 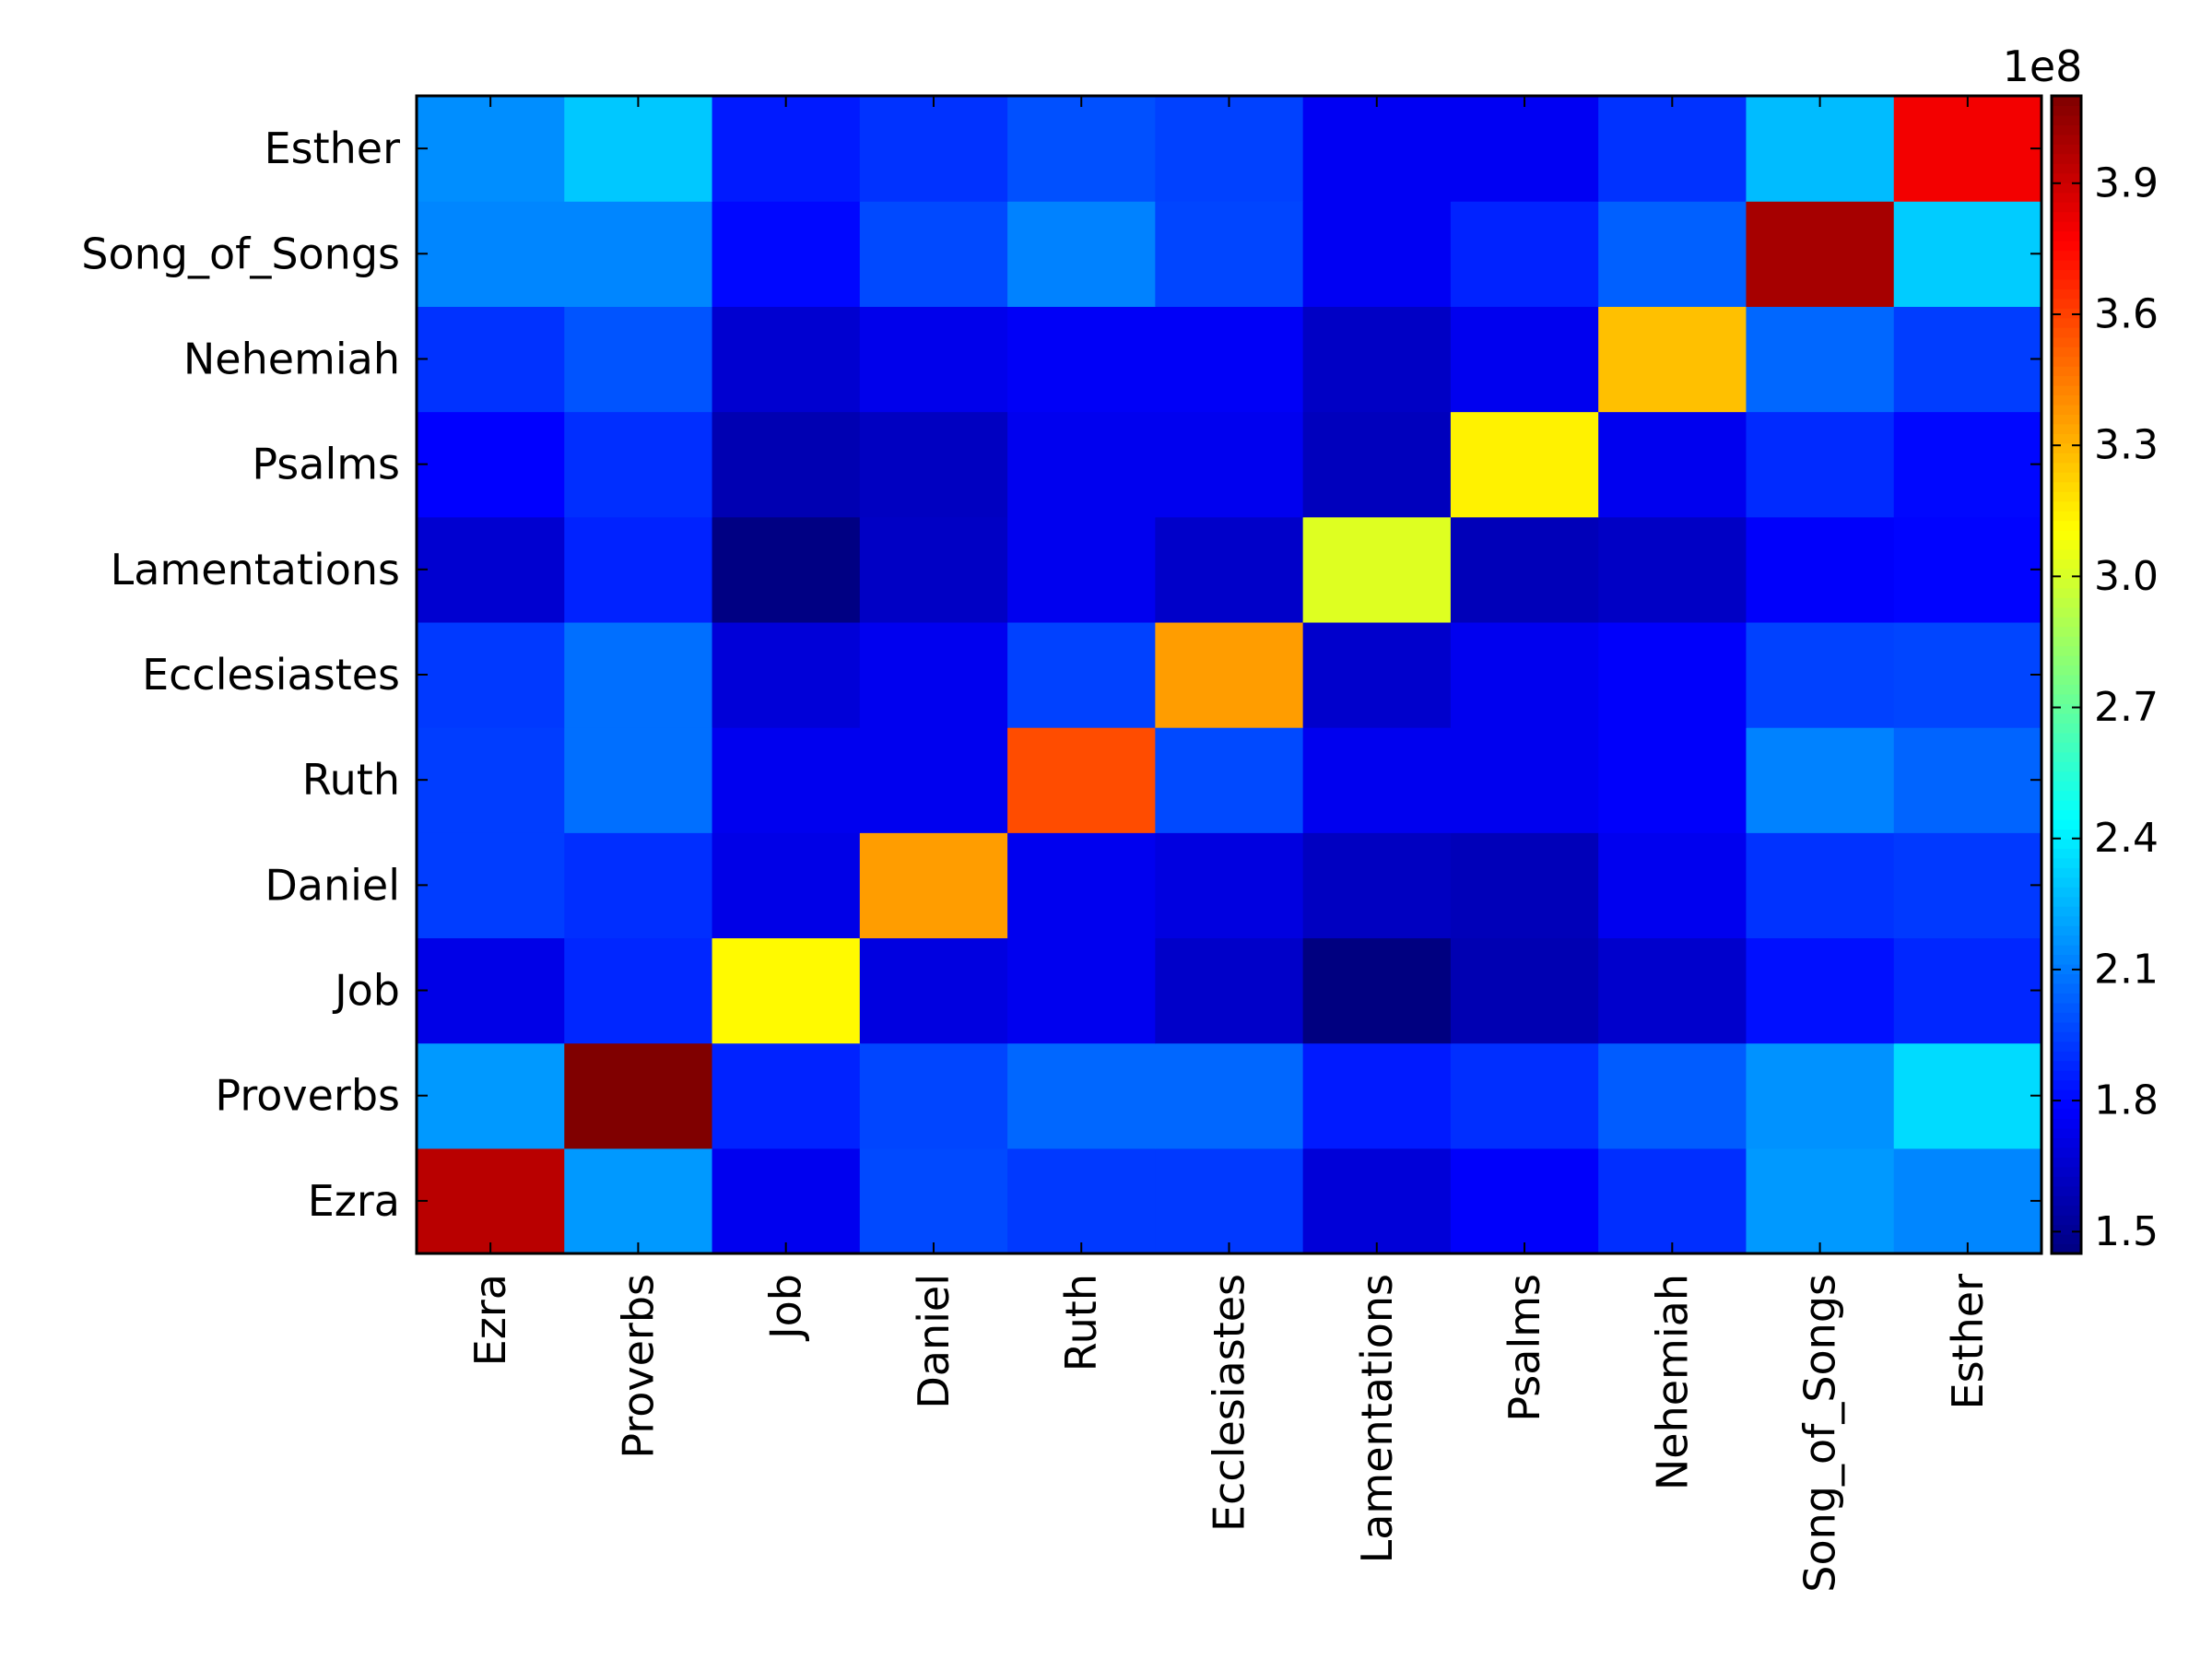 What do you see at coordinates (786, 149) in the screenshot?
I see `heatmap-cell-Esther-Job` at bounding box center [786, 149].